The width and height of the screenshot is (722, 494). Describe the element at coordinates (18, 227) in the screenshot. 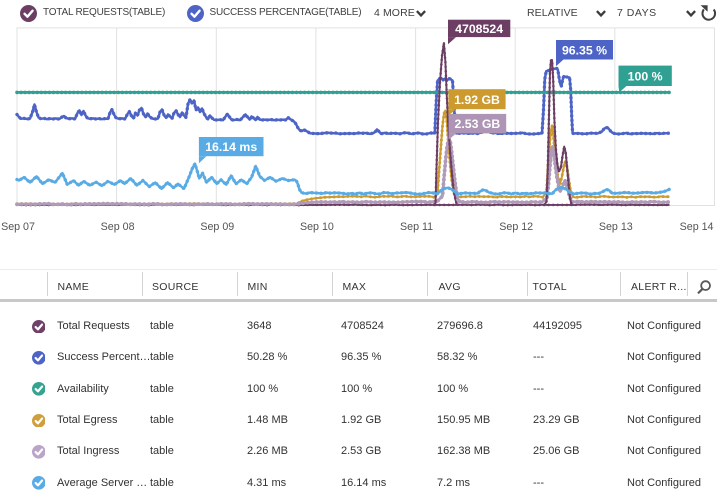

I see `svg-text: Sep 07` at that location.